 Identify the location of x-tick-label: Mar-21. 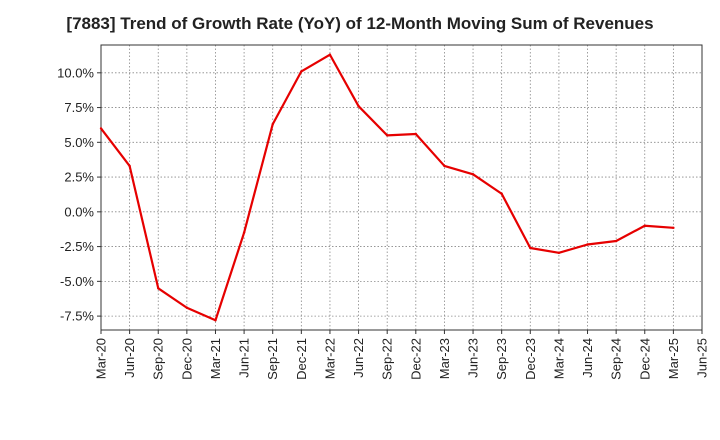
(215, 358).